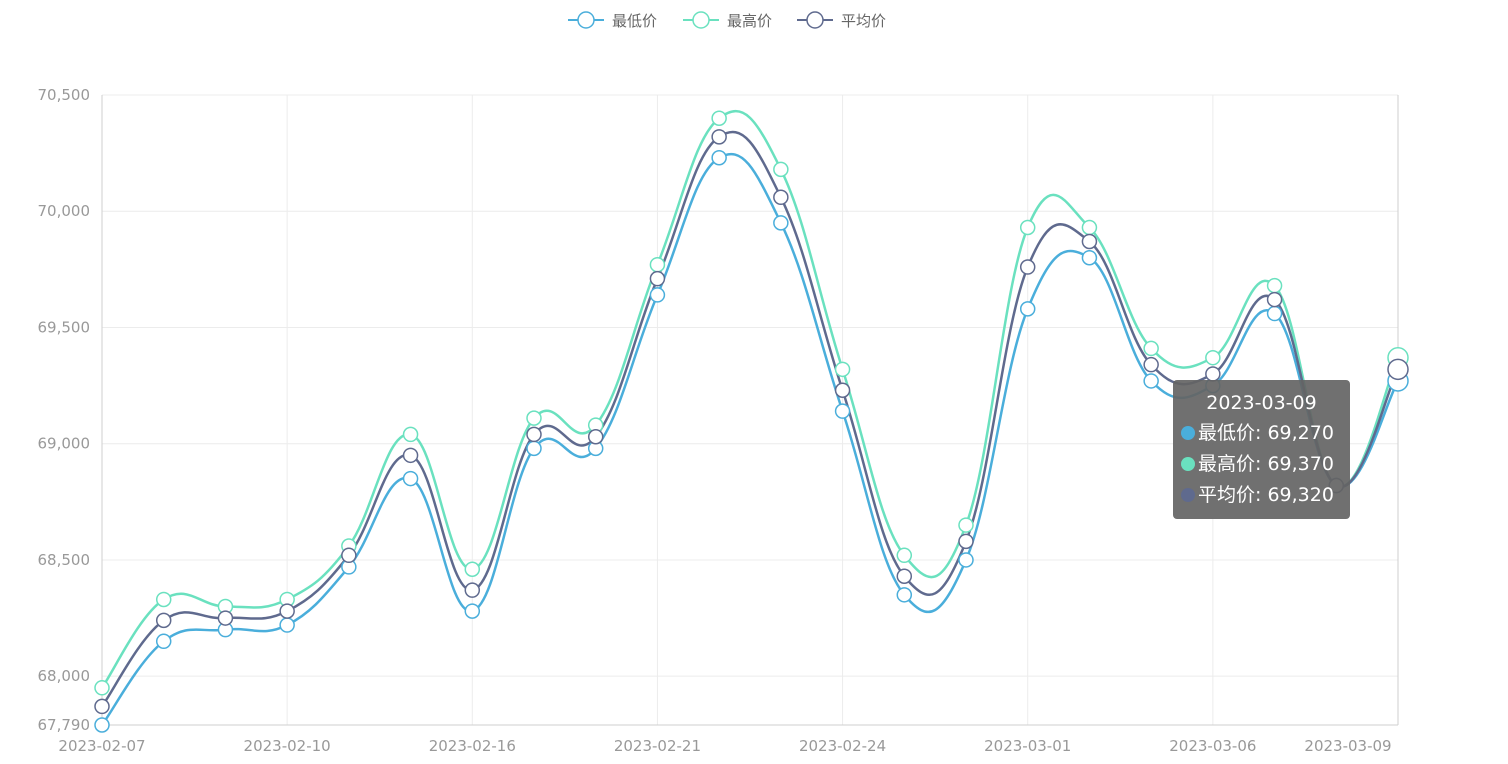 This screenshot has width=1508, height=764. What do you see at coordinates (472, 746) in the screenshot?
I see `x-tick-label: 2023-02-16` at bounding box center [472, 746].